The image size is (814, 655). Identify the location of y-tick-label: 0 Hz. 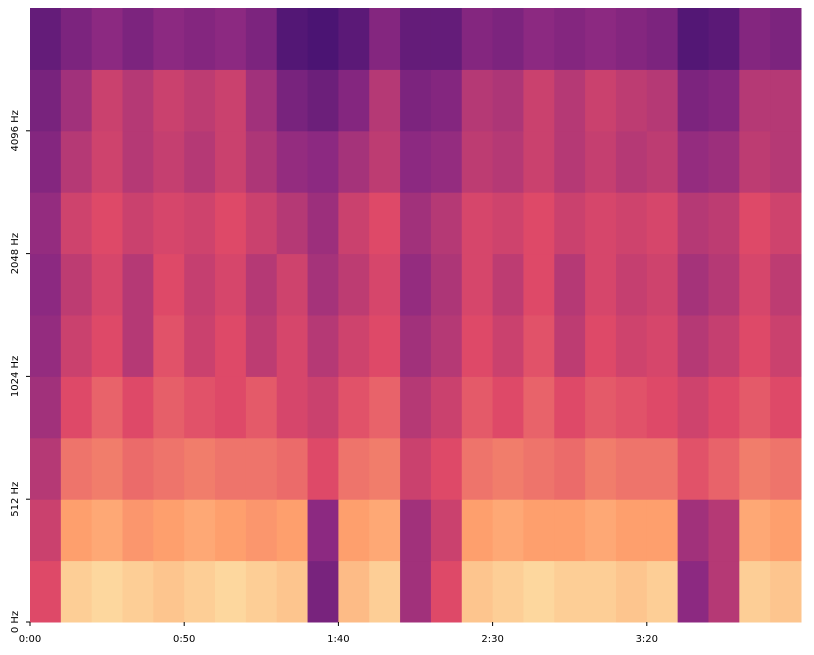
(15, 622).